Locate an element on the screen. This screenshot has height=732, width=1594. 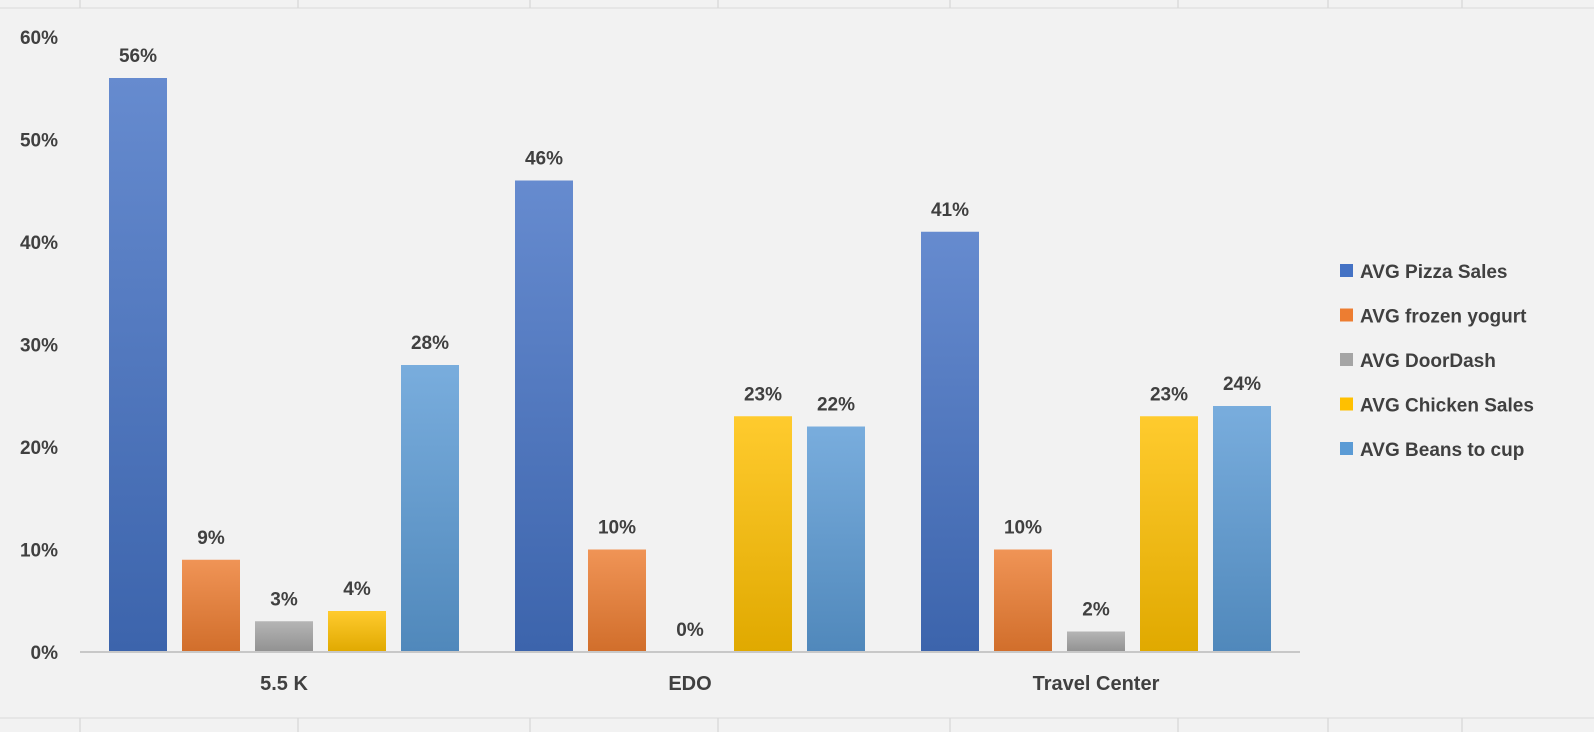
legend-label: AVG Chicken Sales is located at coordinates (1447, 406).